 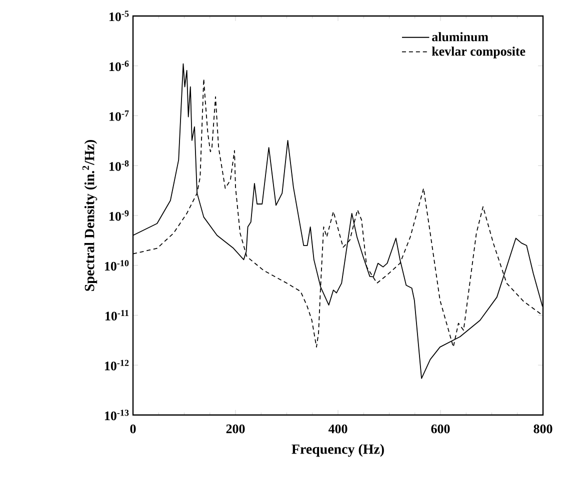 I want to click on y-tick-label: 10$^{-8}$, so click(x=119, y=165).